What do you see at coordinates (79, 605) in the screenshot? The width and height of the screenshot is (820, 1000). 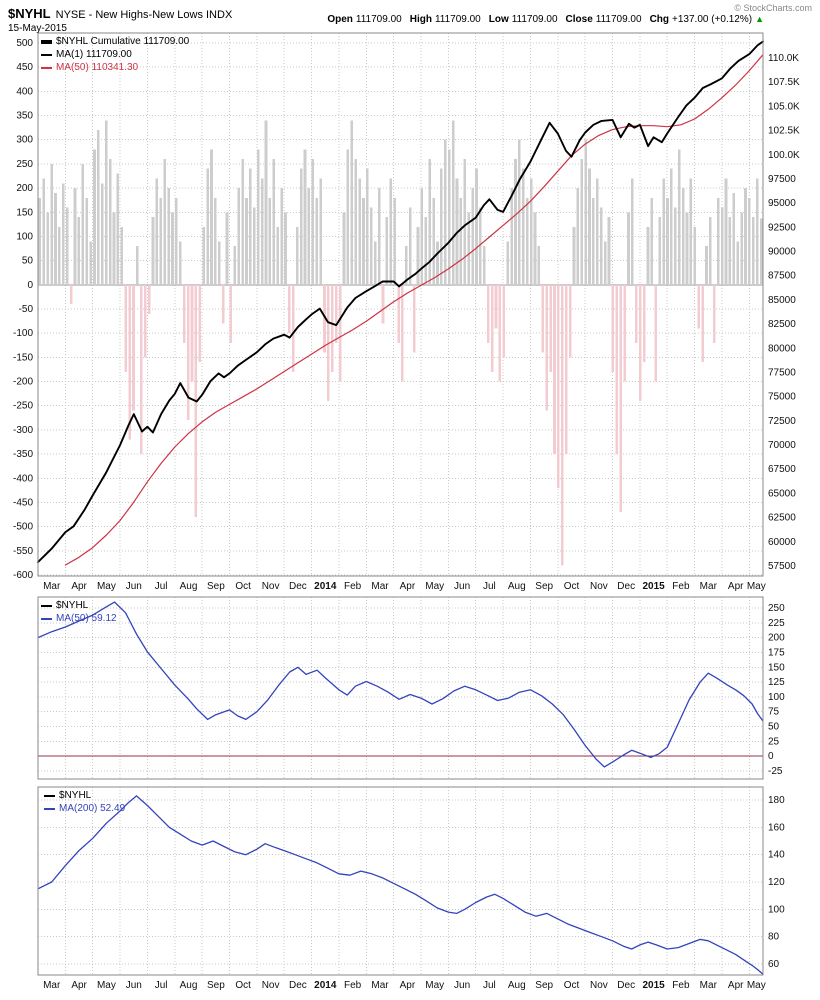 I see `legend-item-nyhl-mid: $NYHL` at bounding box center [79, 605].